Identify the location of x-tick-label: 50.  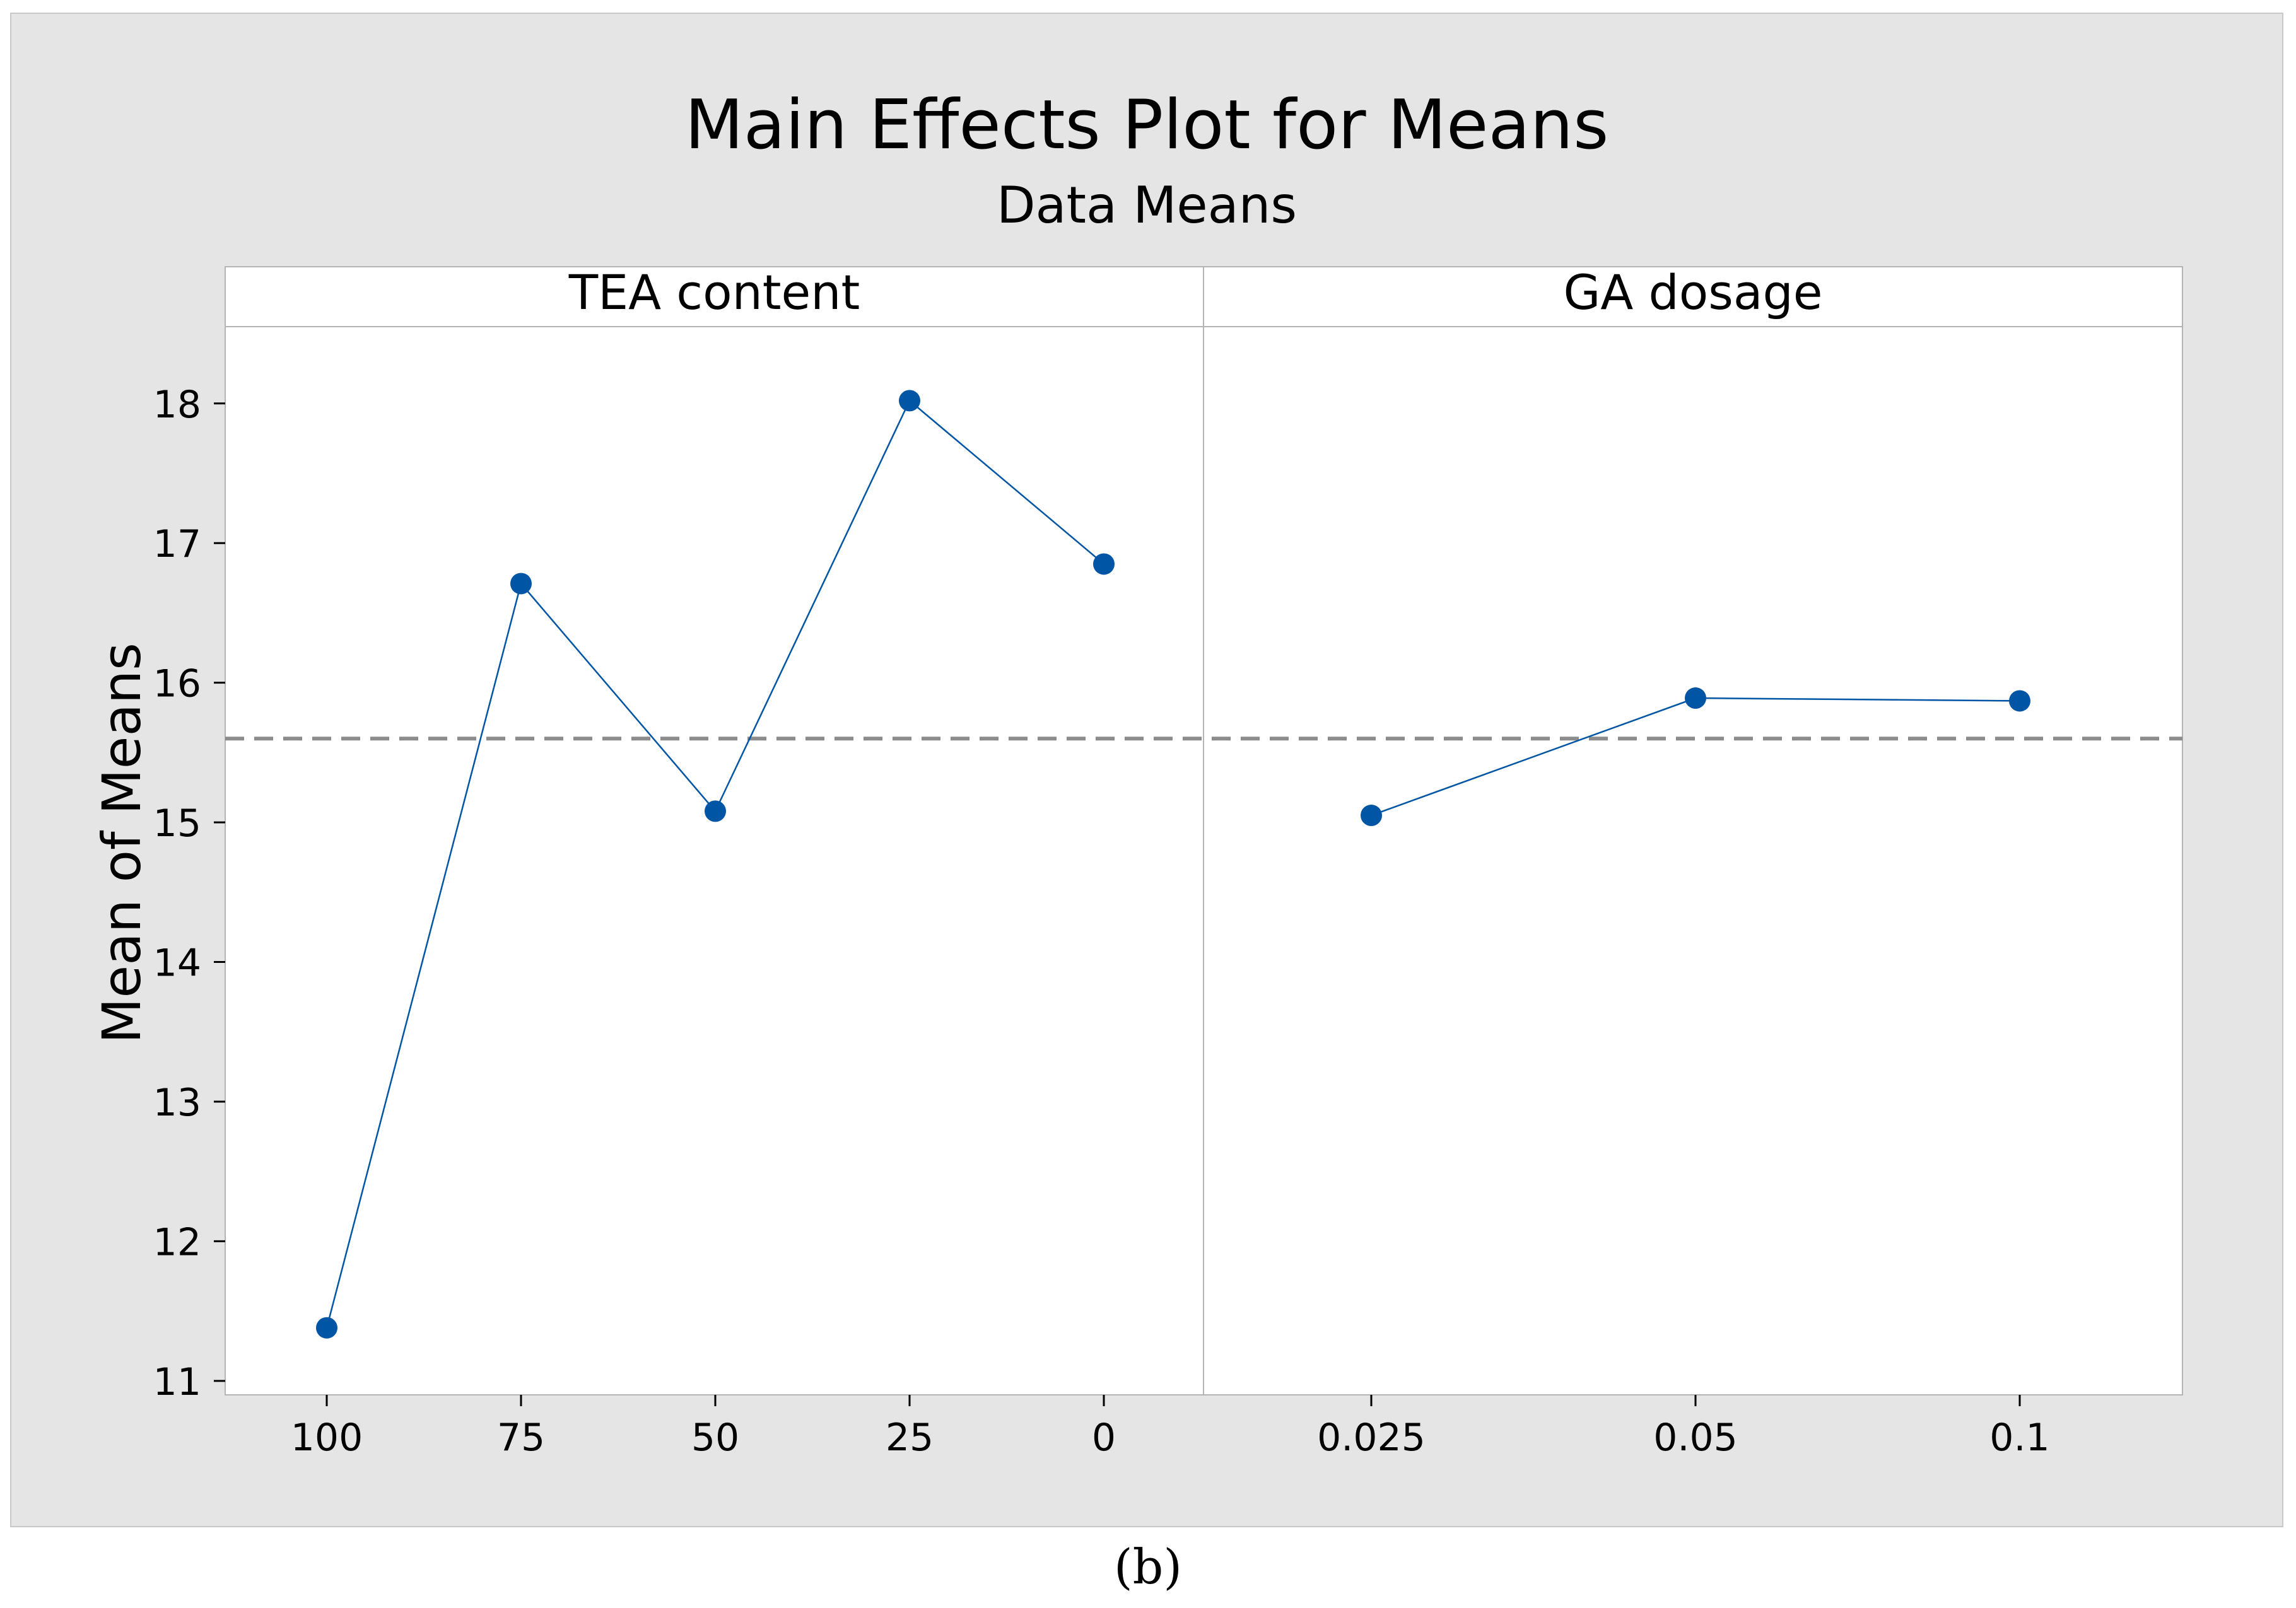
(715, 1438).